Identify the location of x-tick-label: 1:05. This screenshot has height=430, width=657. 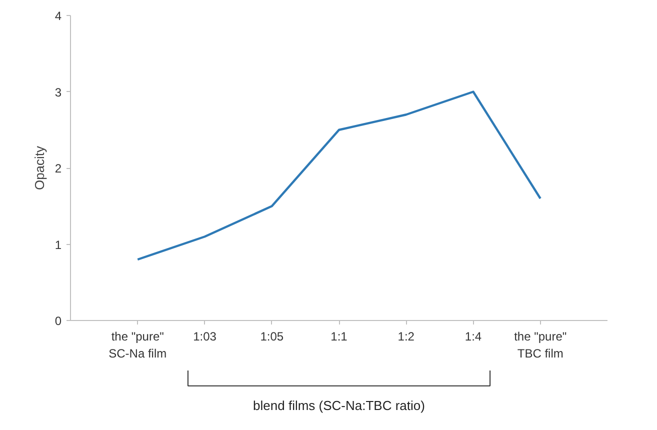
(272, 337).